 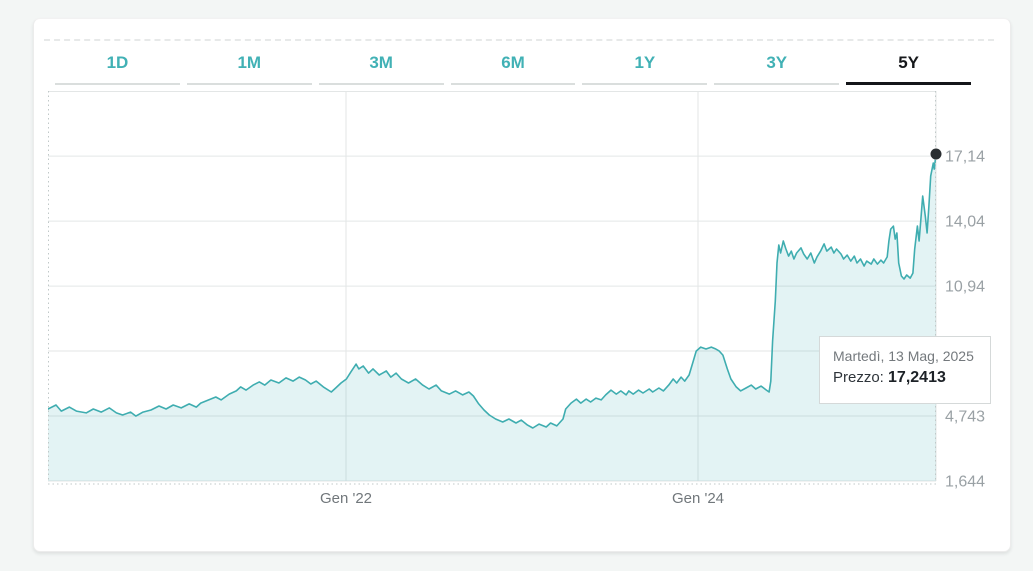 I want to click on y-axis-label: 10,94, so click(x=965, y=287).